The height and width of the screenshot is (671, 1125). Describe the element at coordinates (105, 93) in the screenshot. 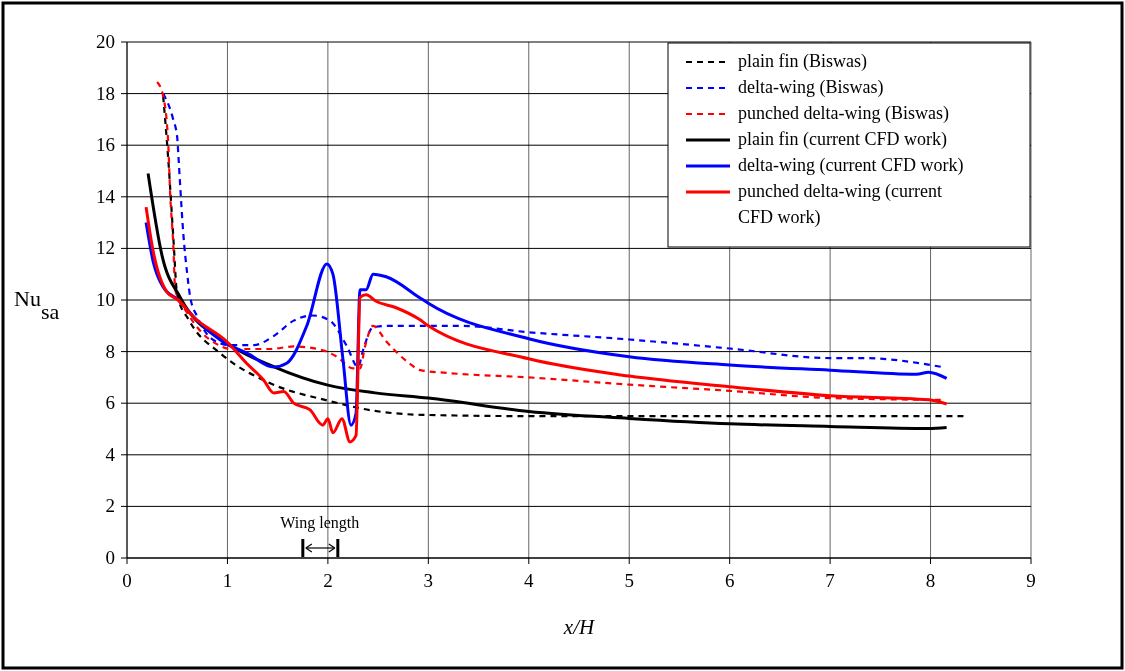

I see `y-tick-label: 18` at that location.